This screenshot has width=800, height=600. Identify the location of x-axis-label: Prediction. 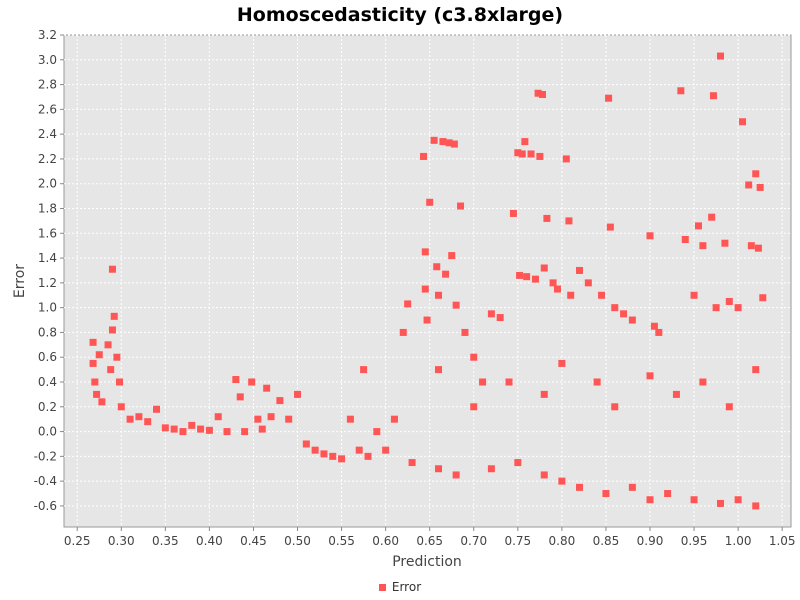
(427, 562).